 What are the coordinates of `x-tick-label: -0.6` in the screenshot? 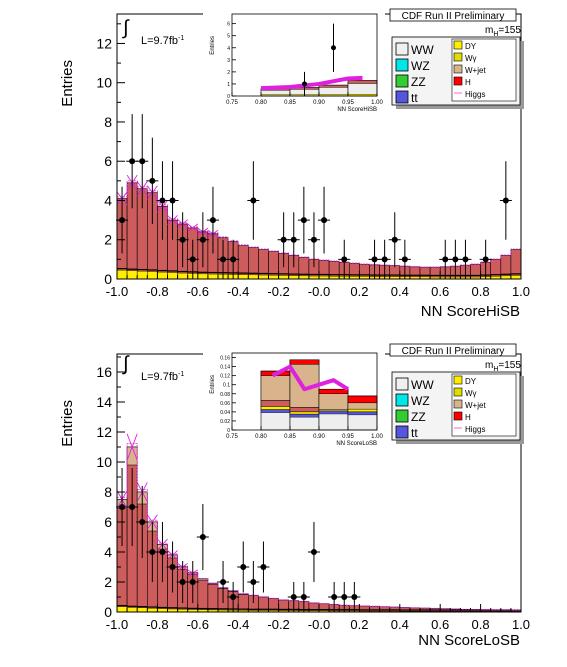 It's located at (198, 291).